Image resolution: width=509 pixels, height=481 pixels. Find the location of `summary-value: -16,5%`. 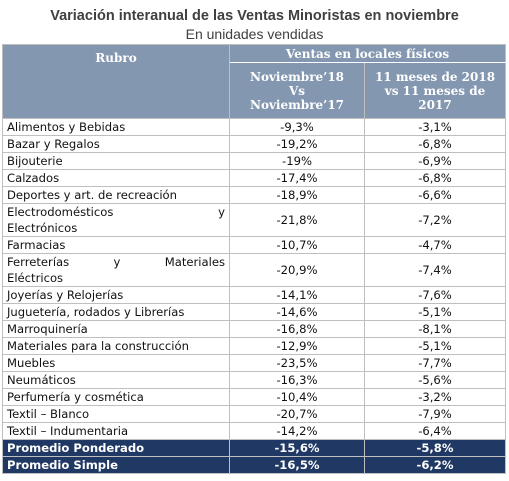

summary-value: -16,5% is located at coordinates (297, 465).